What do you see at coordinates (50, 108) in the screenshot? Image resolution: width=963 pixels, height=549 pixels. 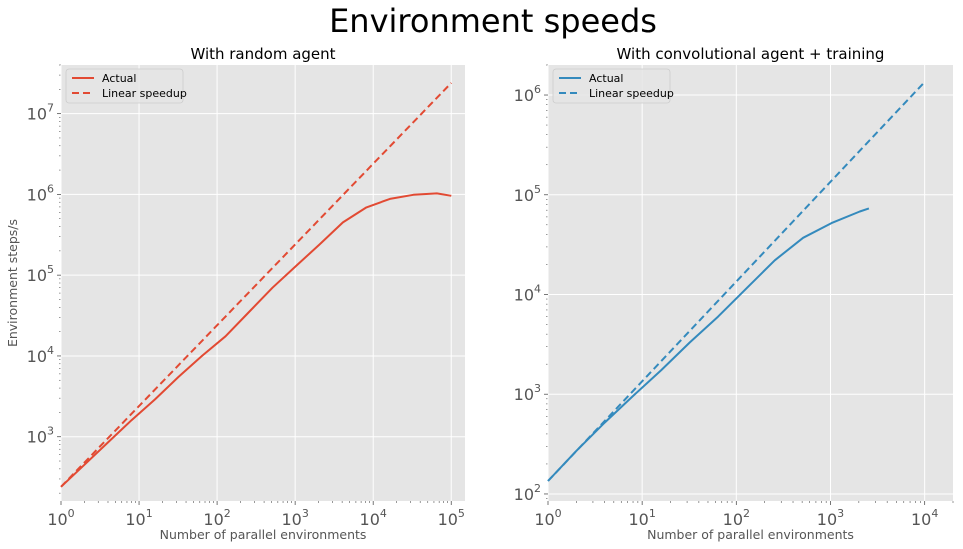 I see `y-tick-exponent: 7` at bounding box center [50, 108].